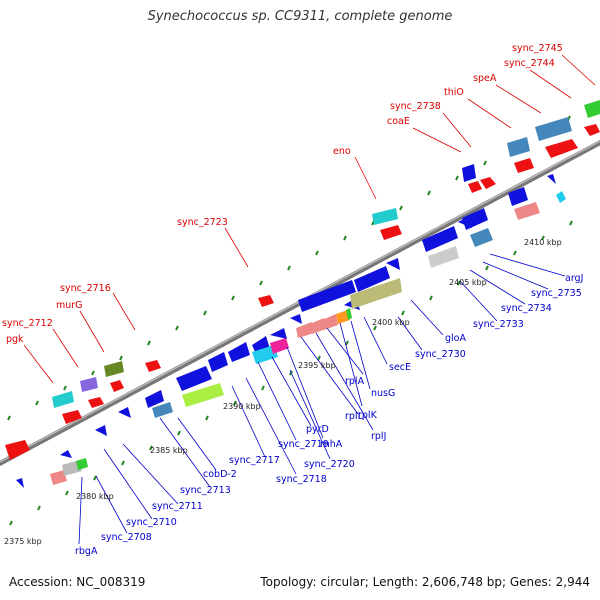  What do you see at coordinates (15, 339) in the screenshot?
I see `gene-label: pgk` at bounding box center [15, 339].